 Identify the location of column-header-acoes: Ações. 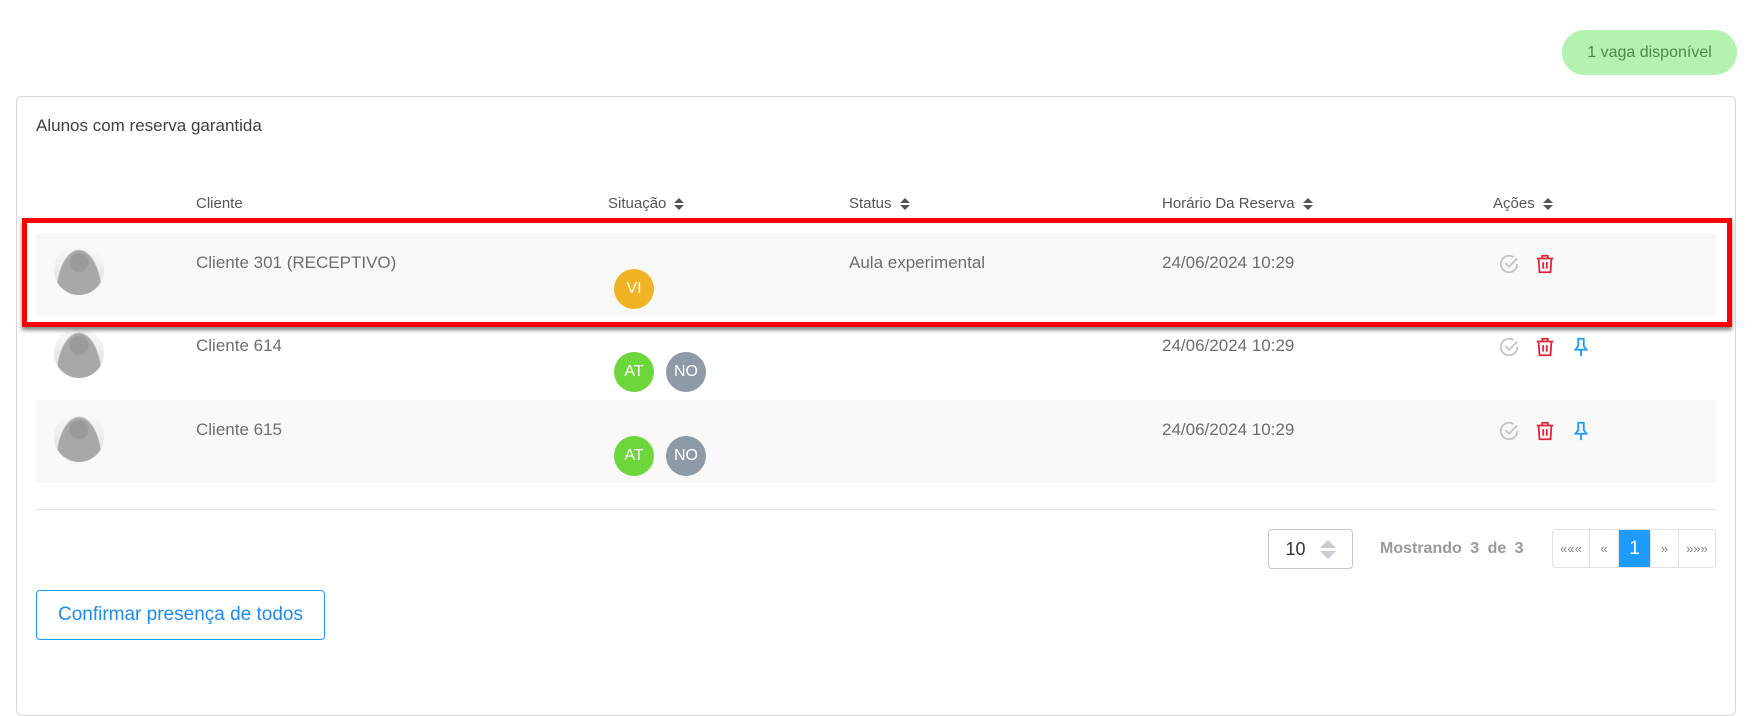
(1523, 203).